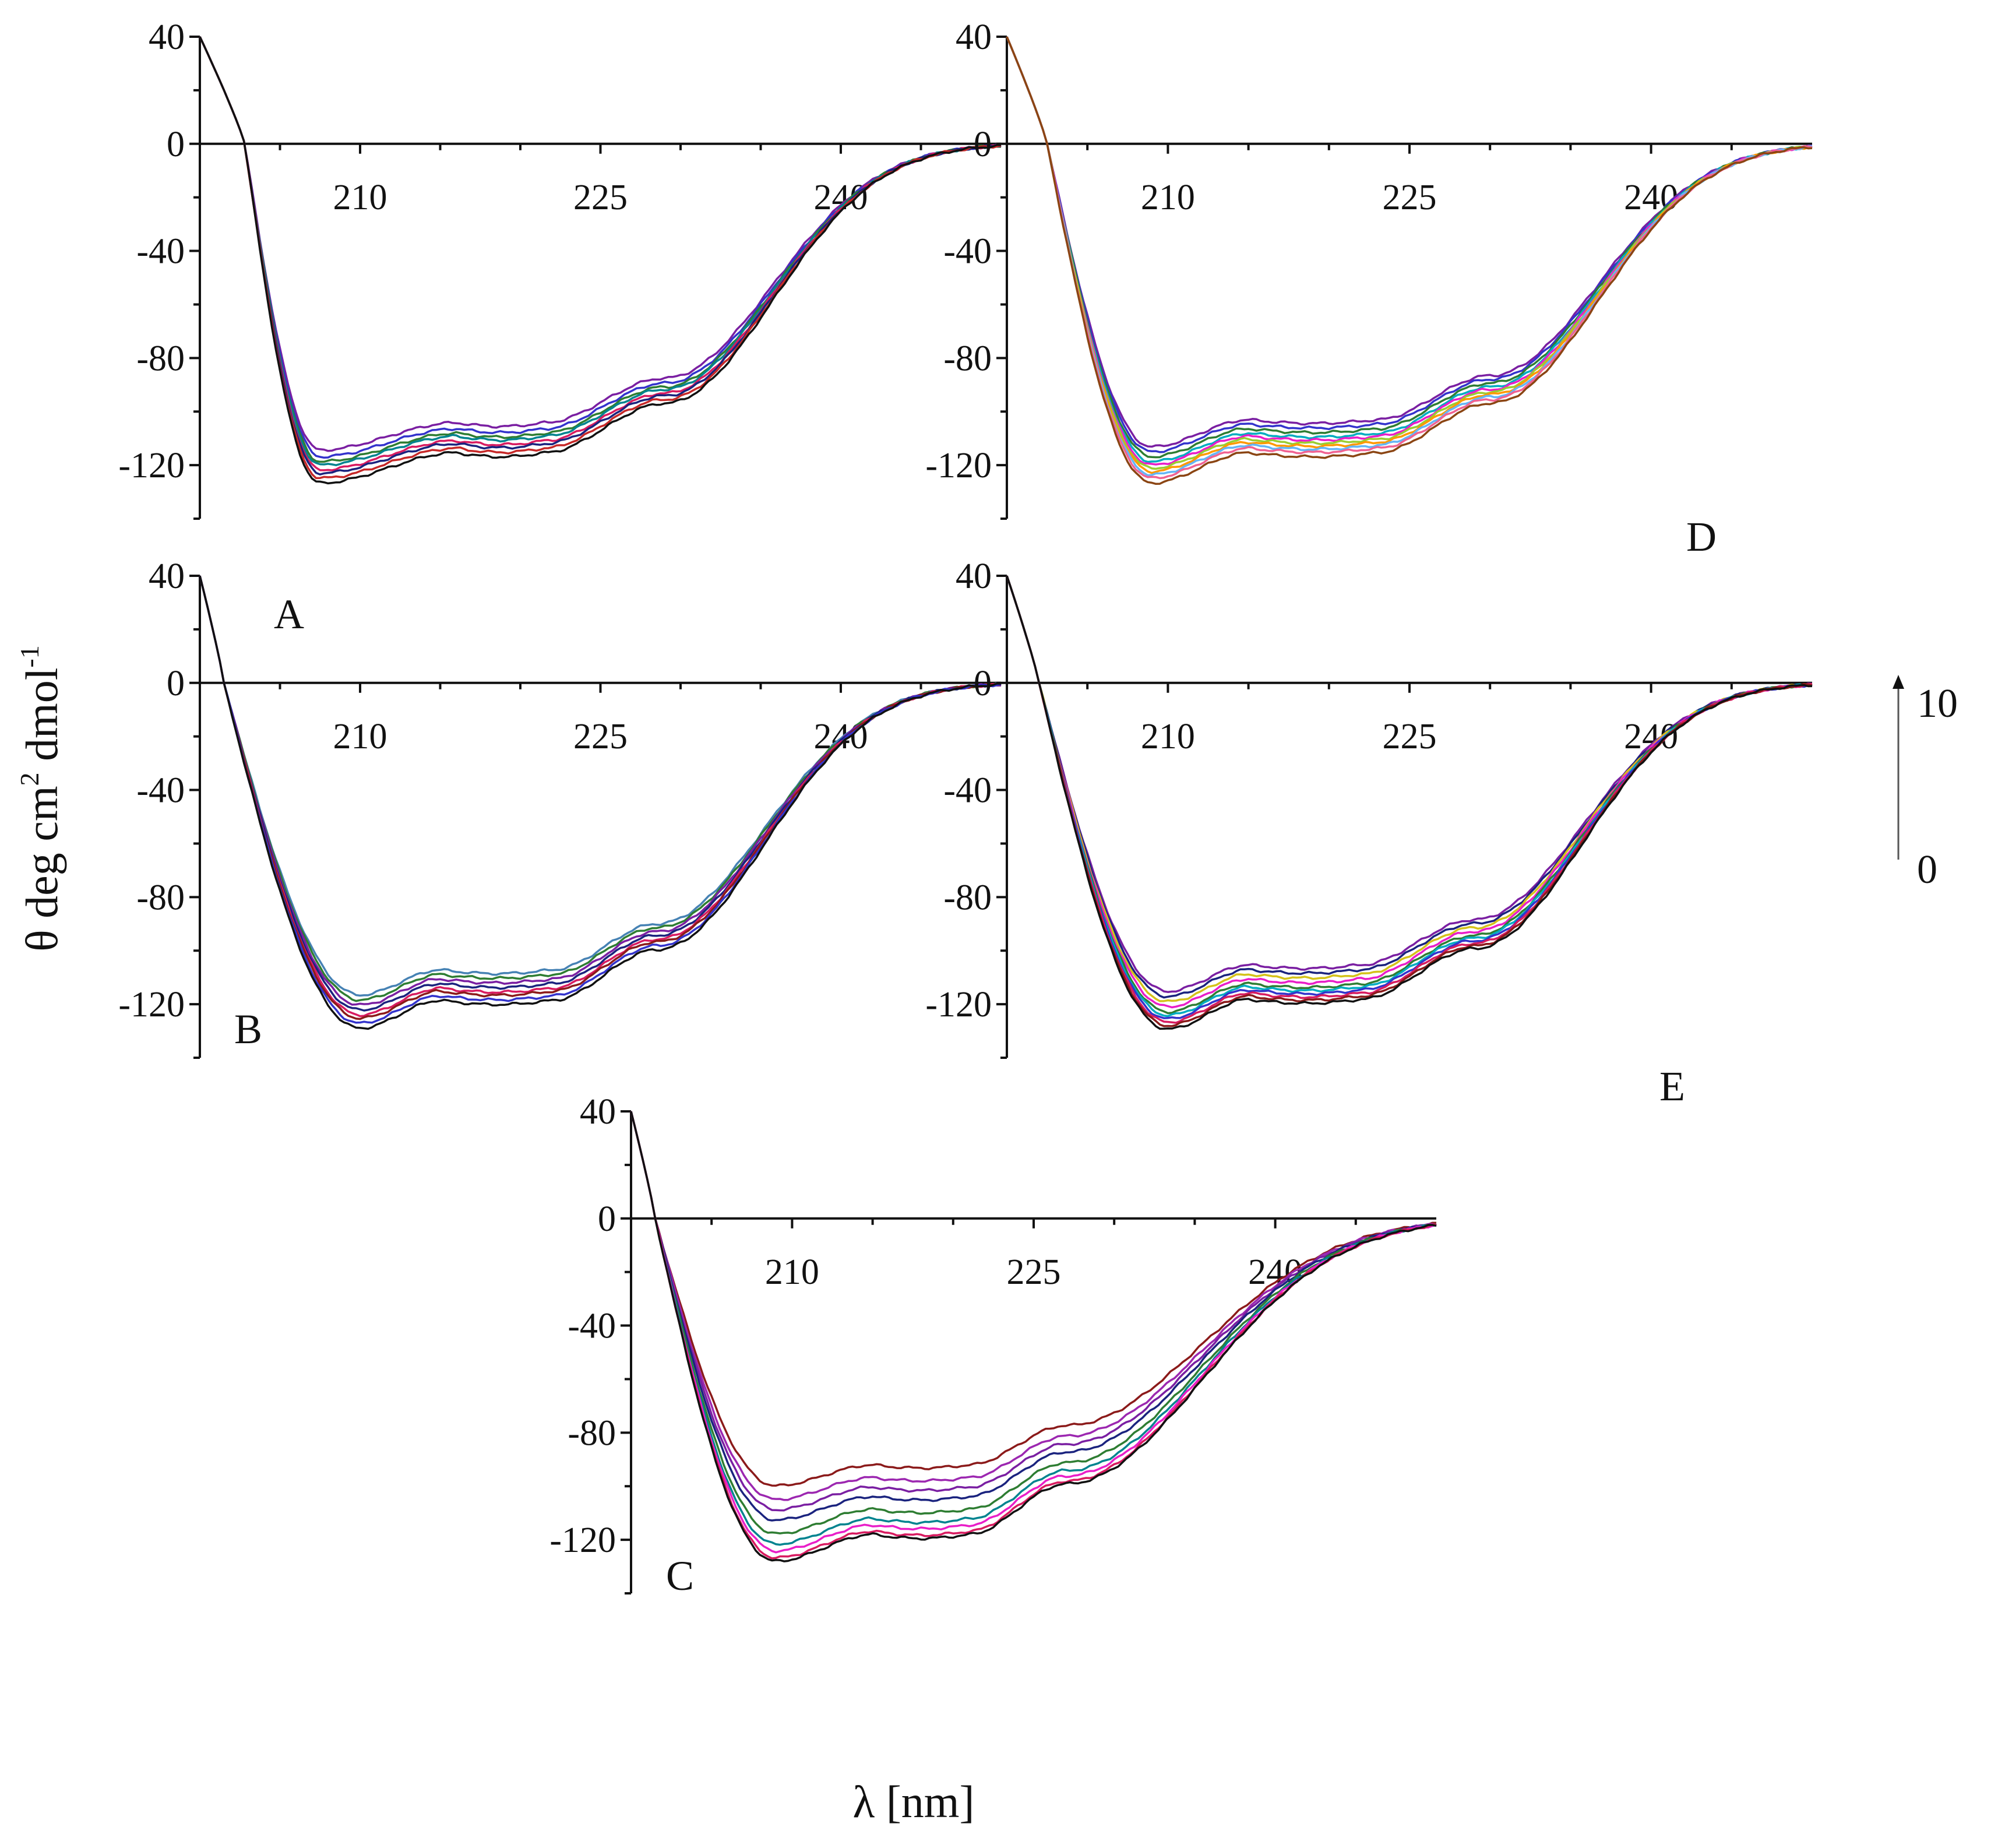  I want to click on scan-arrow-head, so click(1898, 682).